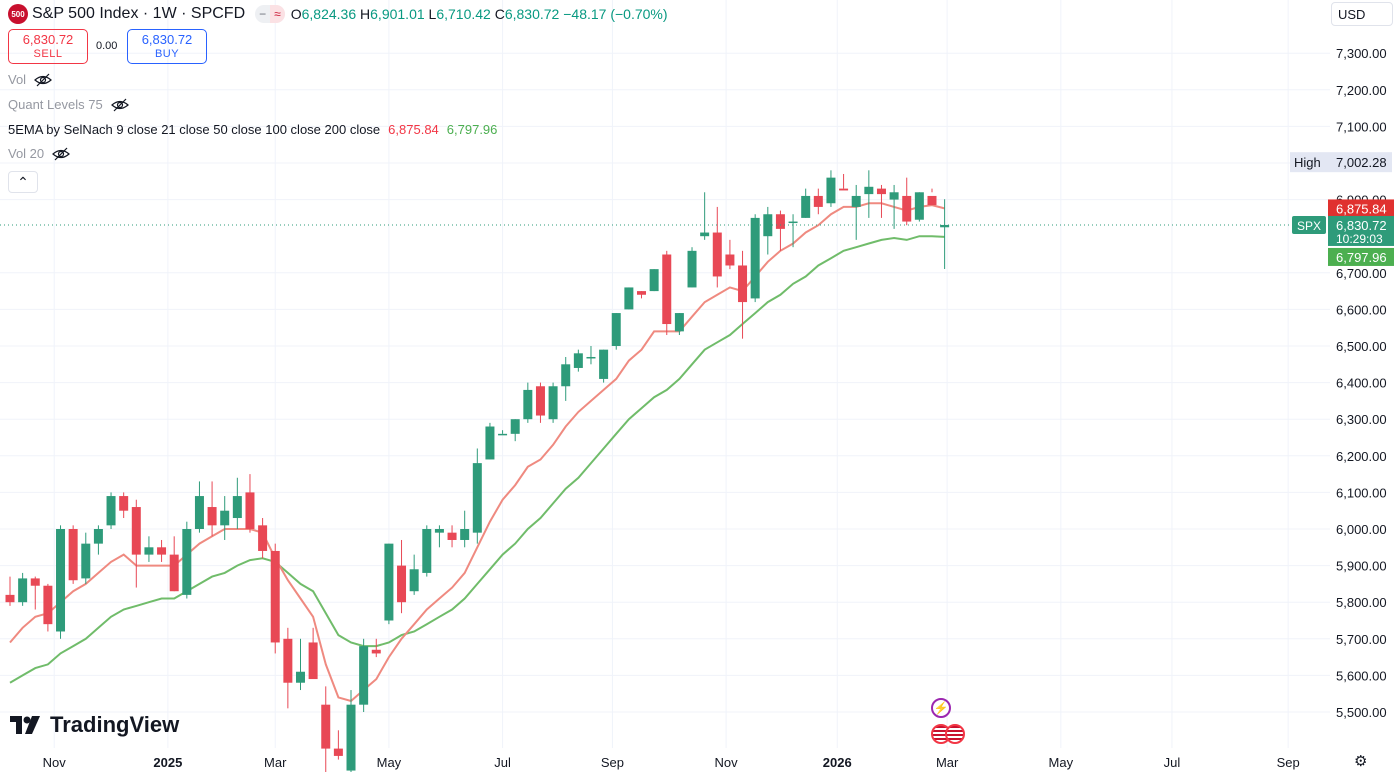  Describe the element at coordinates (1361, 761) in the screenshot. I see `settings-gear-icon: ⚙` at that location.